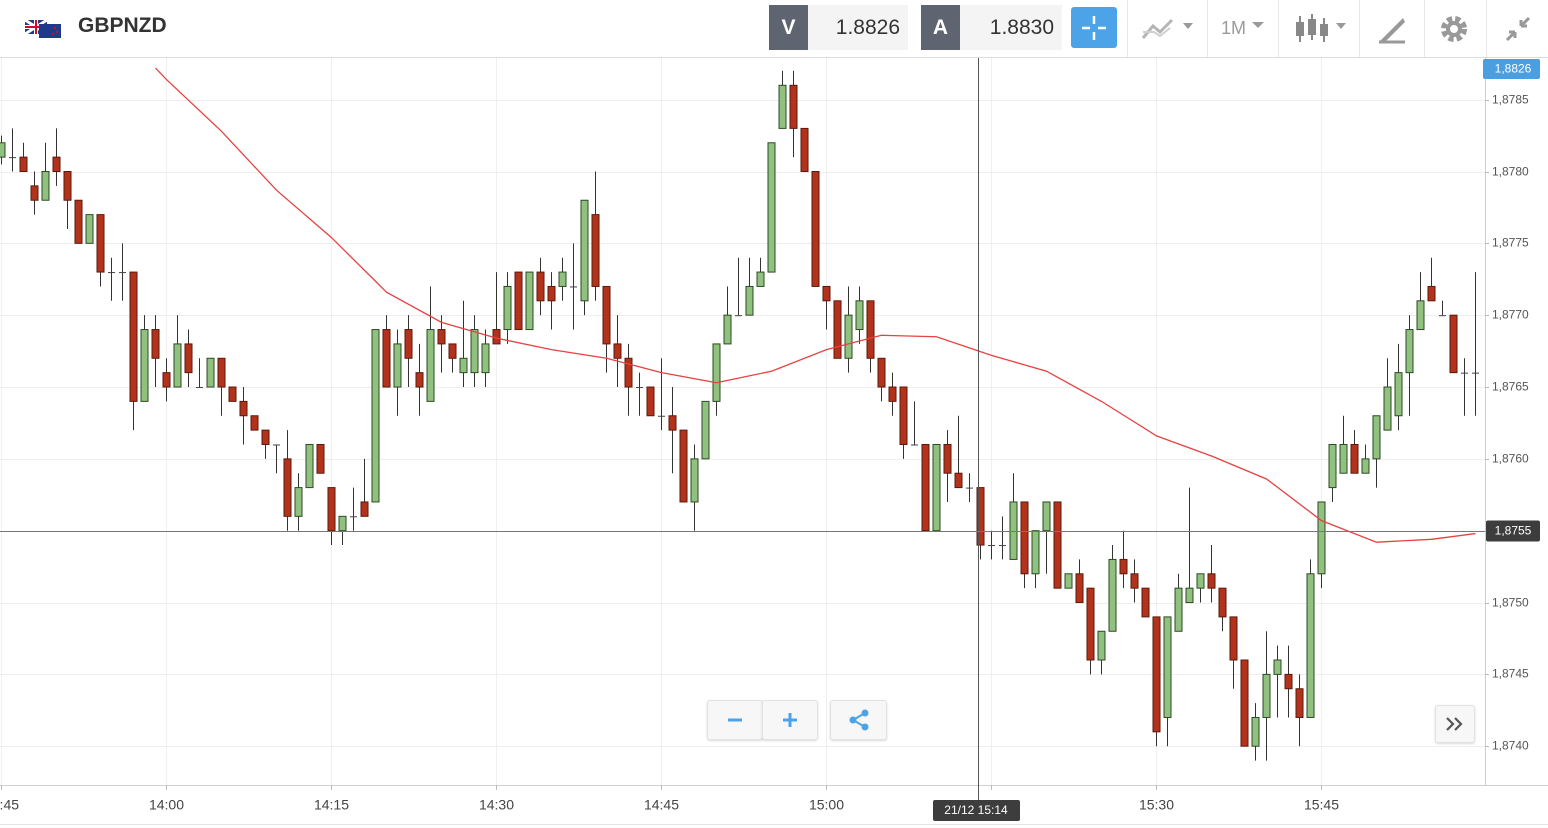 This screenshot has width=1548, height=828. Describe the element at coordinates (661, 805) in the screenshot. I see `x-tick-label: 14:45` at that location.